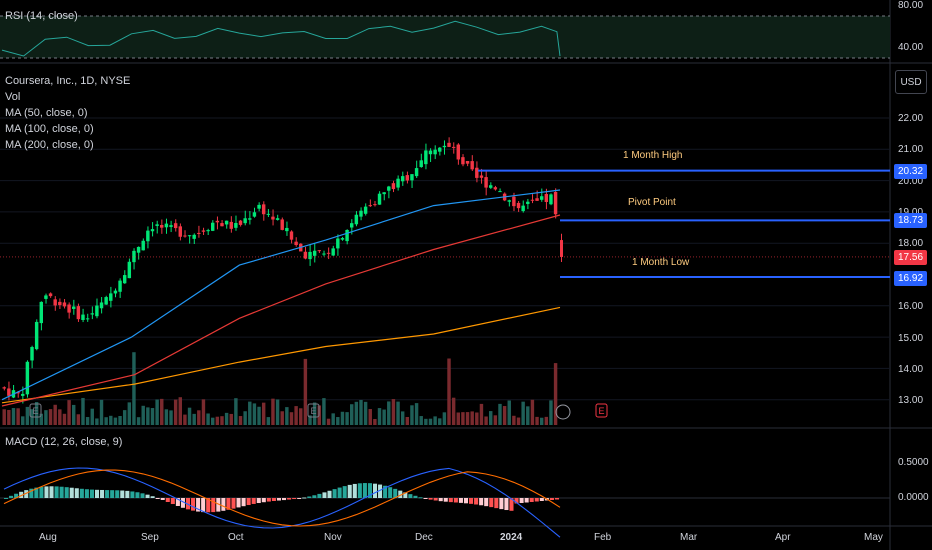 This screenshot has height=550, width=932. What do you see at coordinates (601, 410) in the screenshot?
I see `earnings-marker-upcoming` at bounding box center [601, 410].